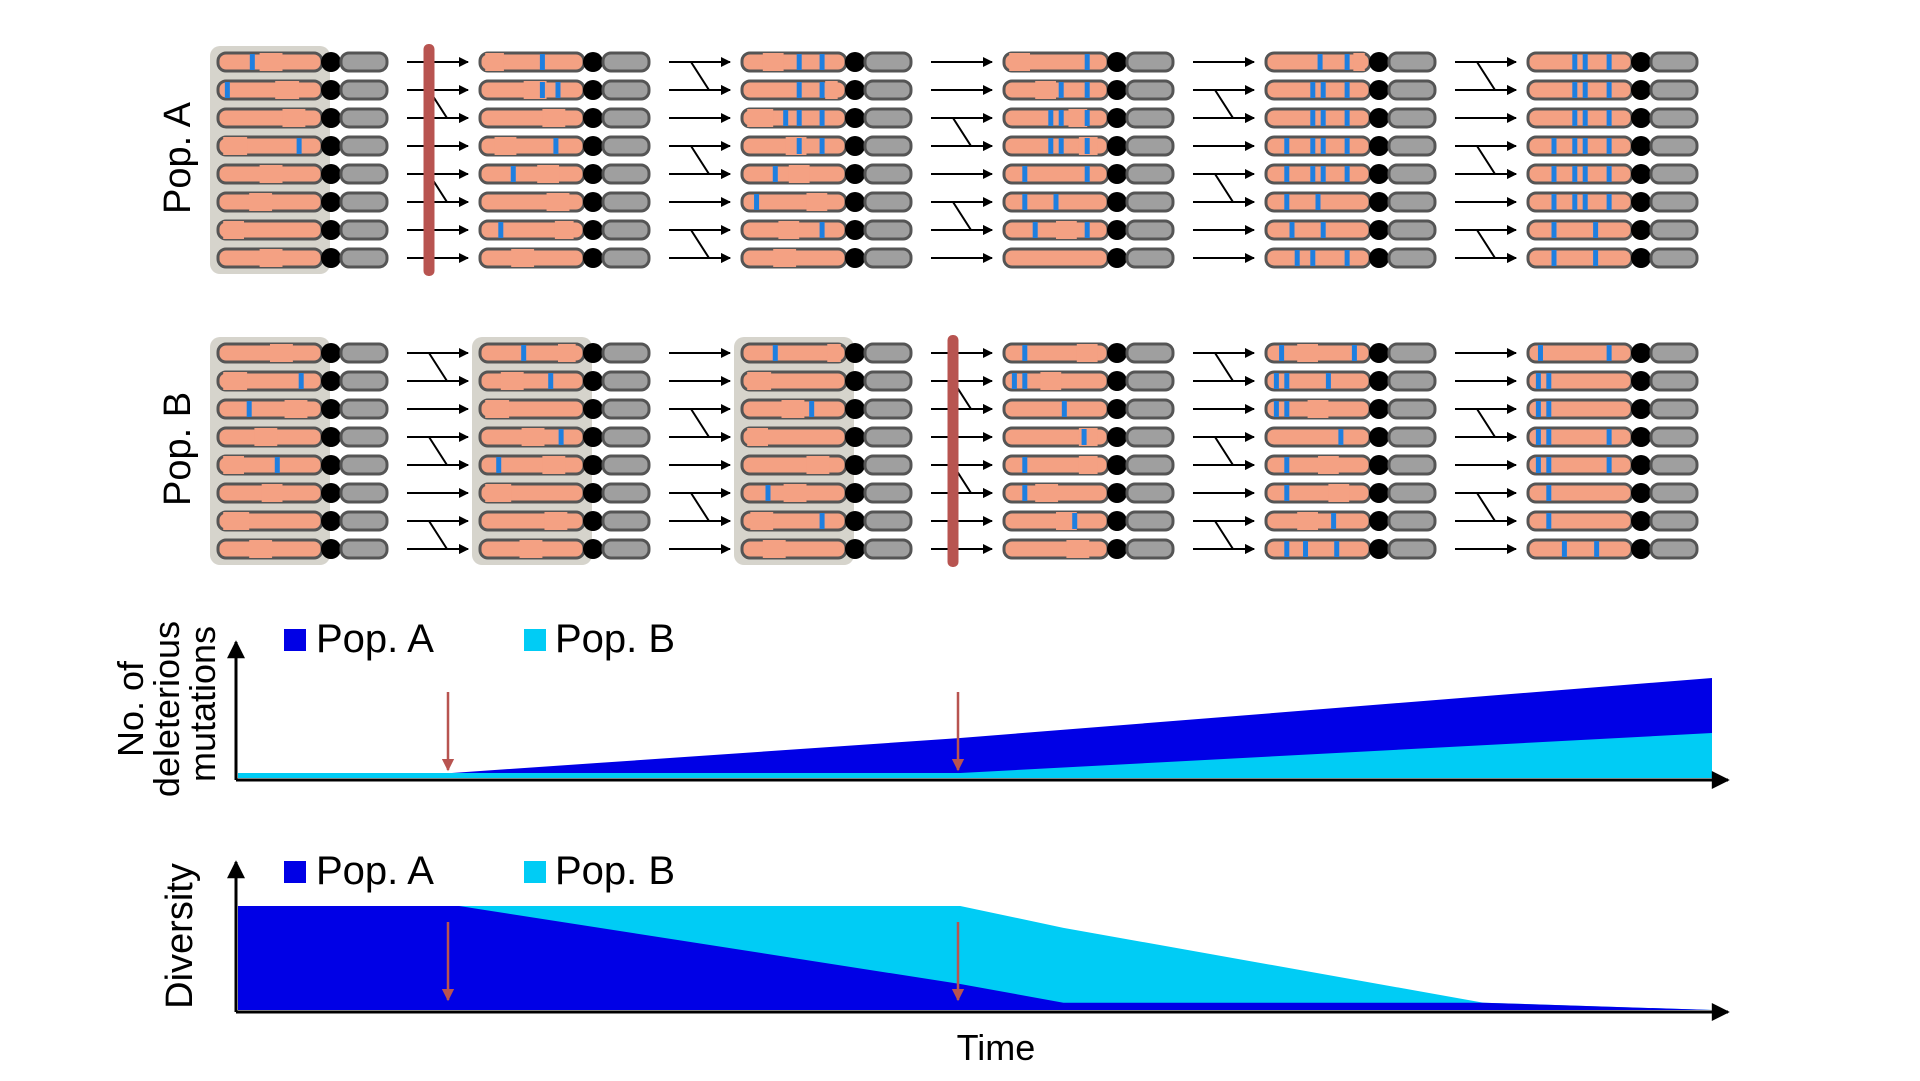 This screenshot has height=1081, width=1920. What do you see at coordinates (270, 160) in the screenshot?
I see `pre-bottleneck-shade` at bounding box center [270, 160].